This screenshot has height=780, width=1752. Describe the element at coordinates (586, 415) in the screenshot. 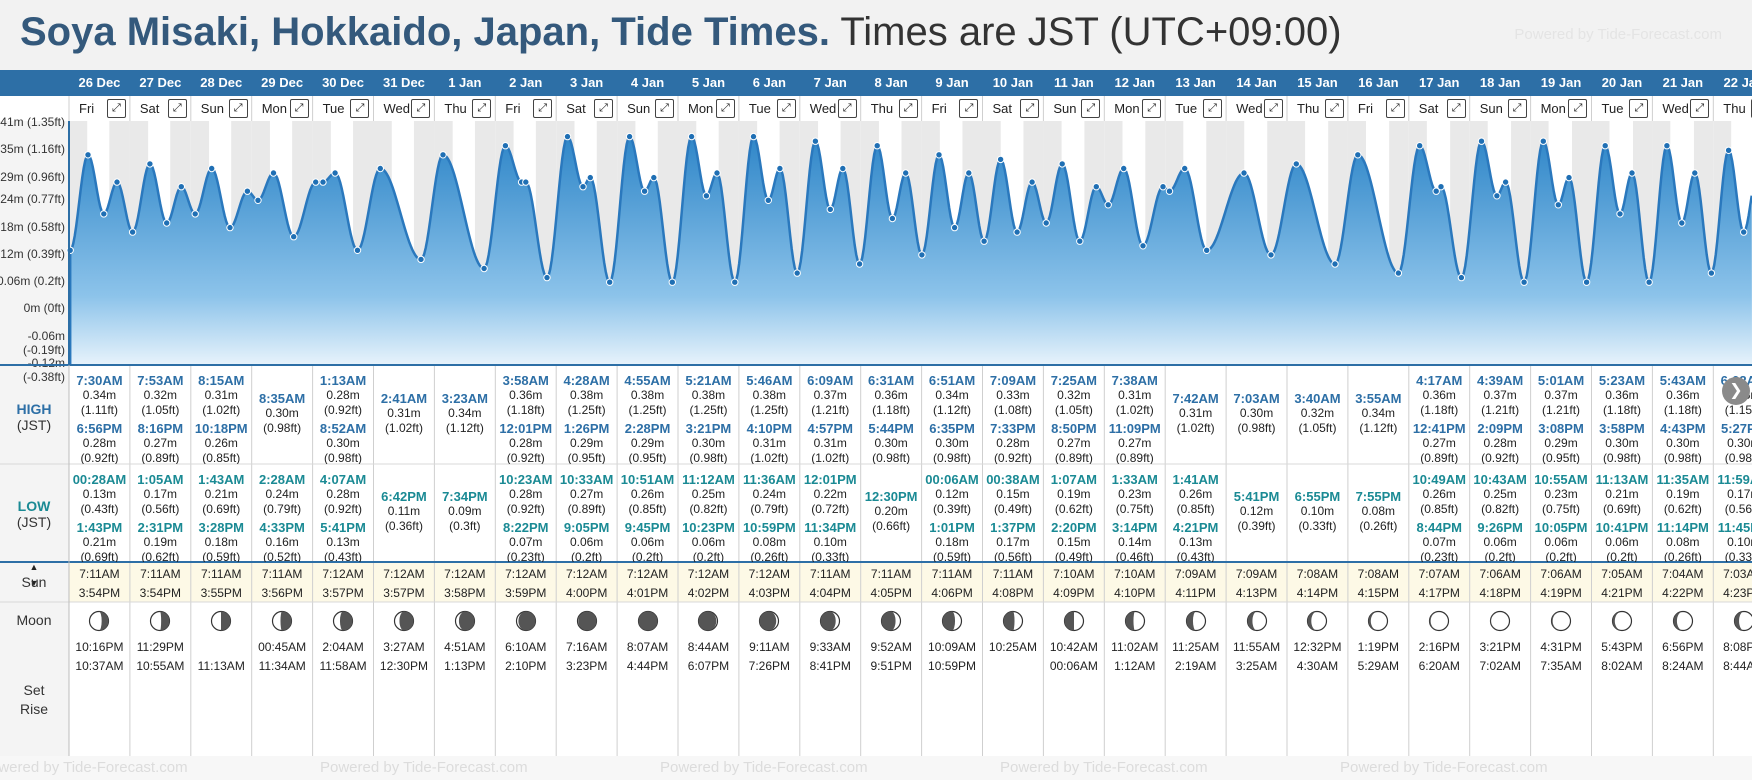

I see `high-tide-cell: 4:28AM 0.38m (1.25ft) 1:26PM 0.29m (0.95ft)` at that location.